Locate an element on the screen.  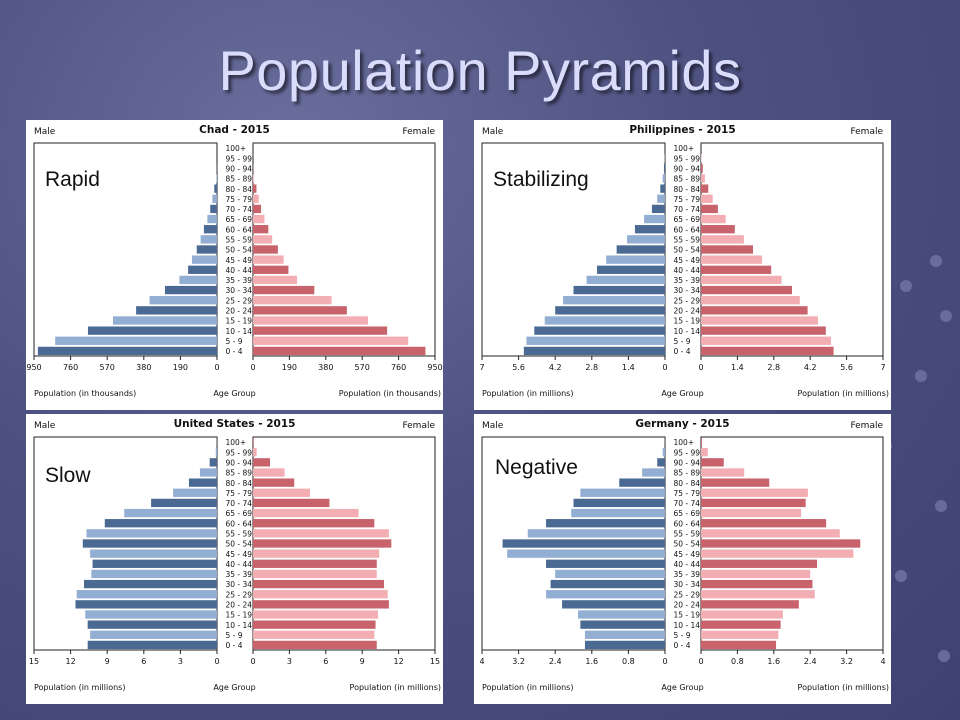
x-tick-label: 2.8 is located at coordinates (591, 367).